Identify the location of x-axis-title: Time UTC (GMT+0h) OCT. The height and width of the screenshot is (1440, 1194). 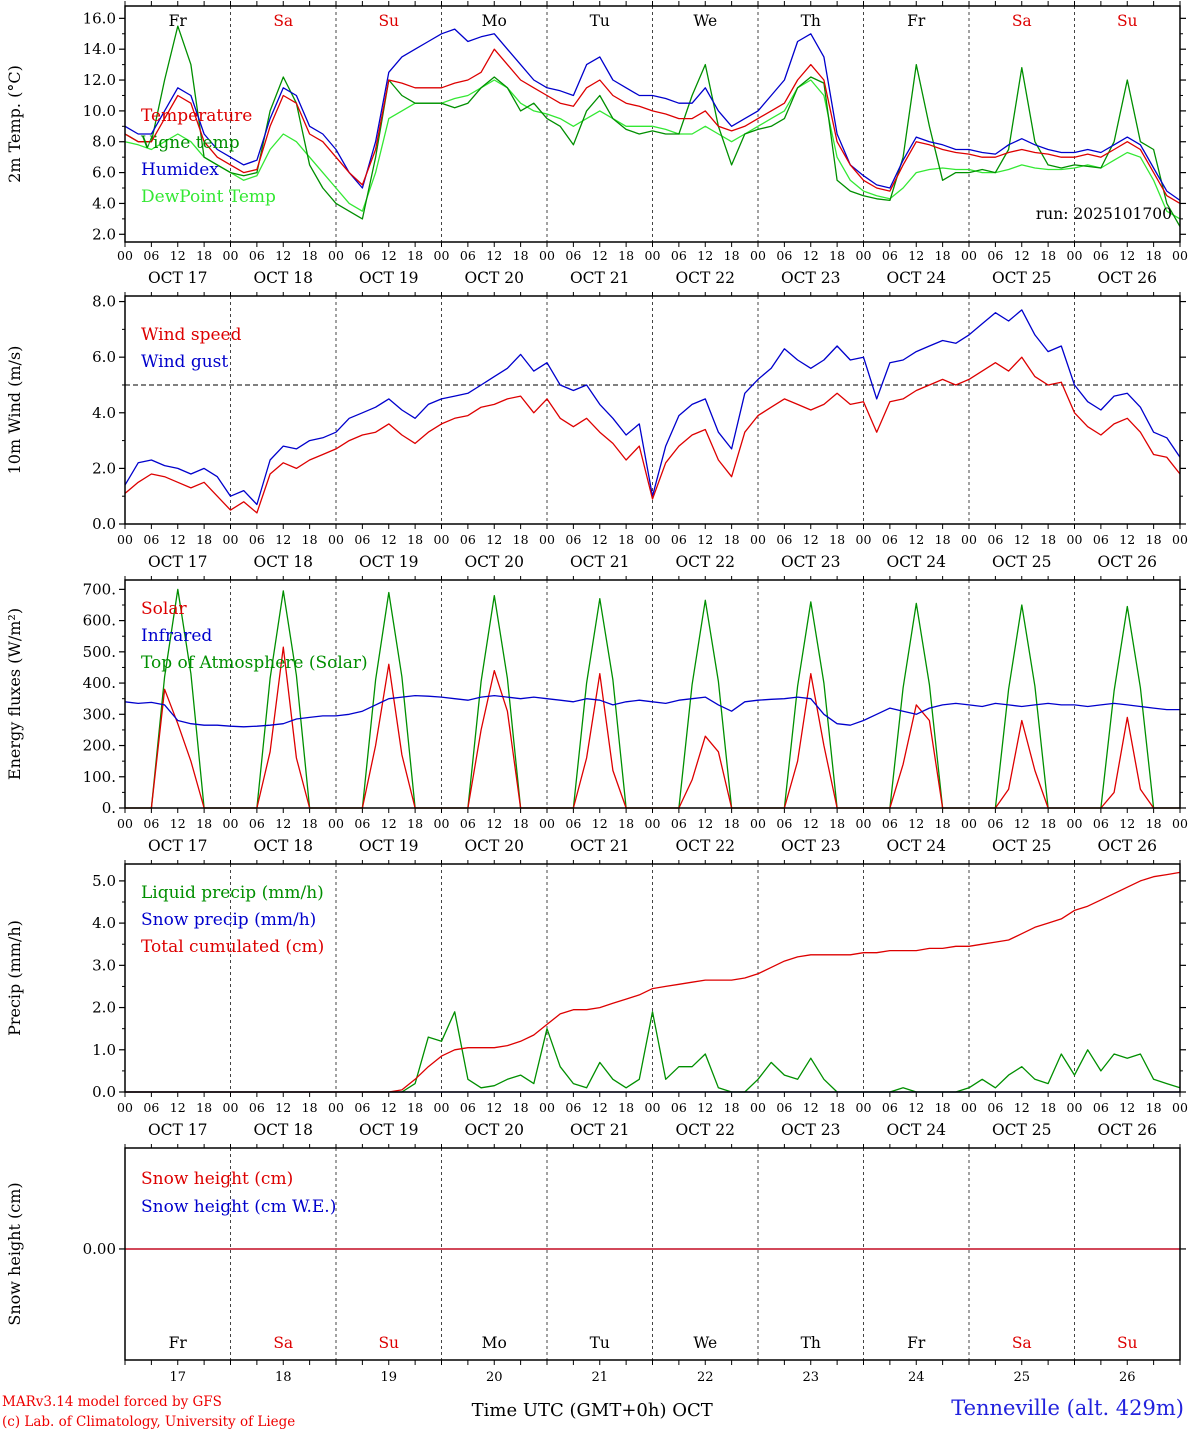
(592, 1410).